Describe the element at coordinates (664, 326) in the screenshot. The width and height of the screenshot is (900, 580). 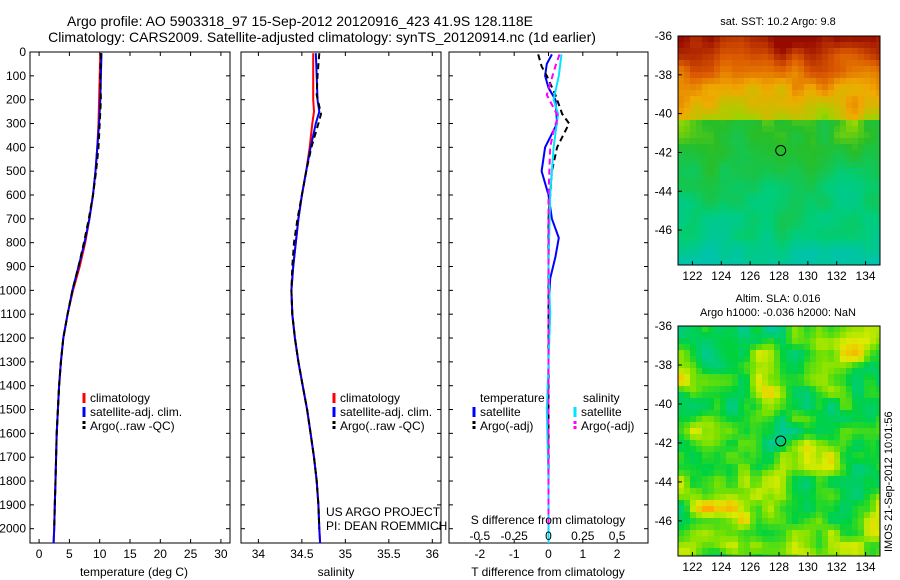
I see `y-tick-label: -36` at that location.